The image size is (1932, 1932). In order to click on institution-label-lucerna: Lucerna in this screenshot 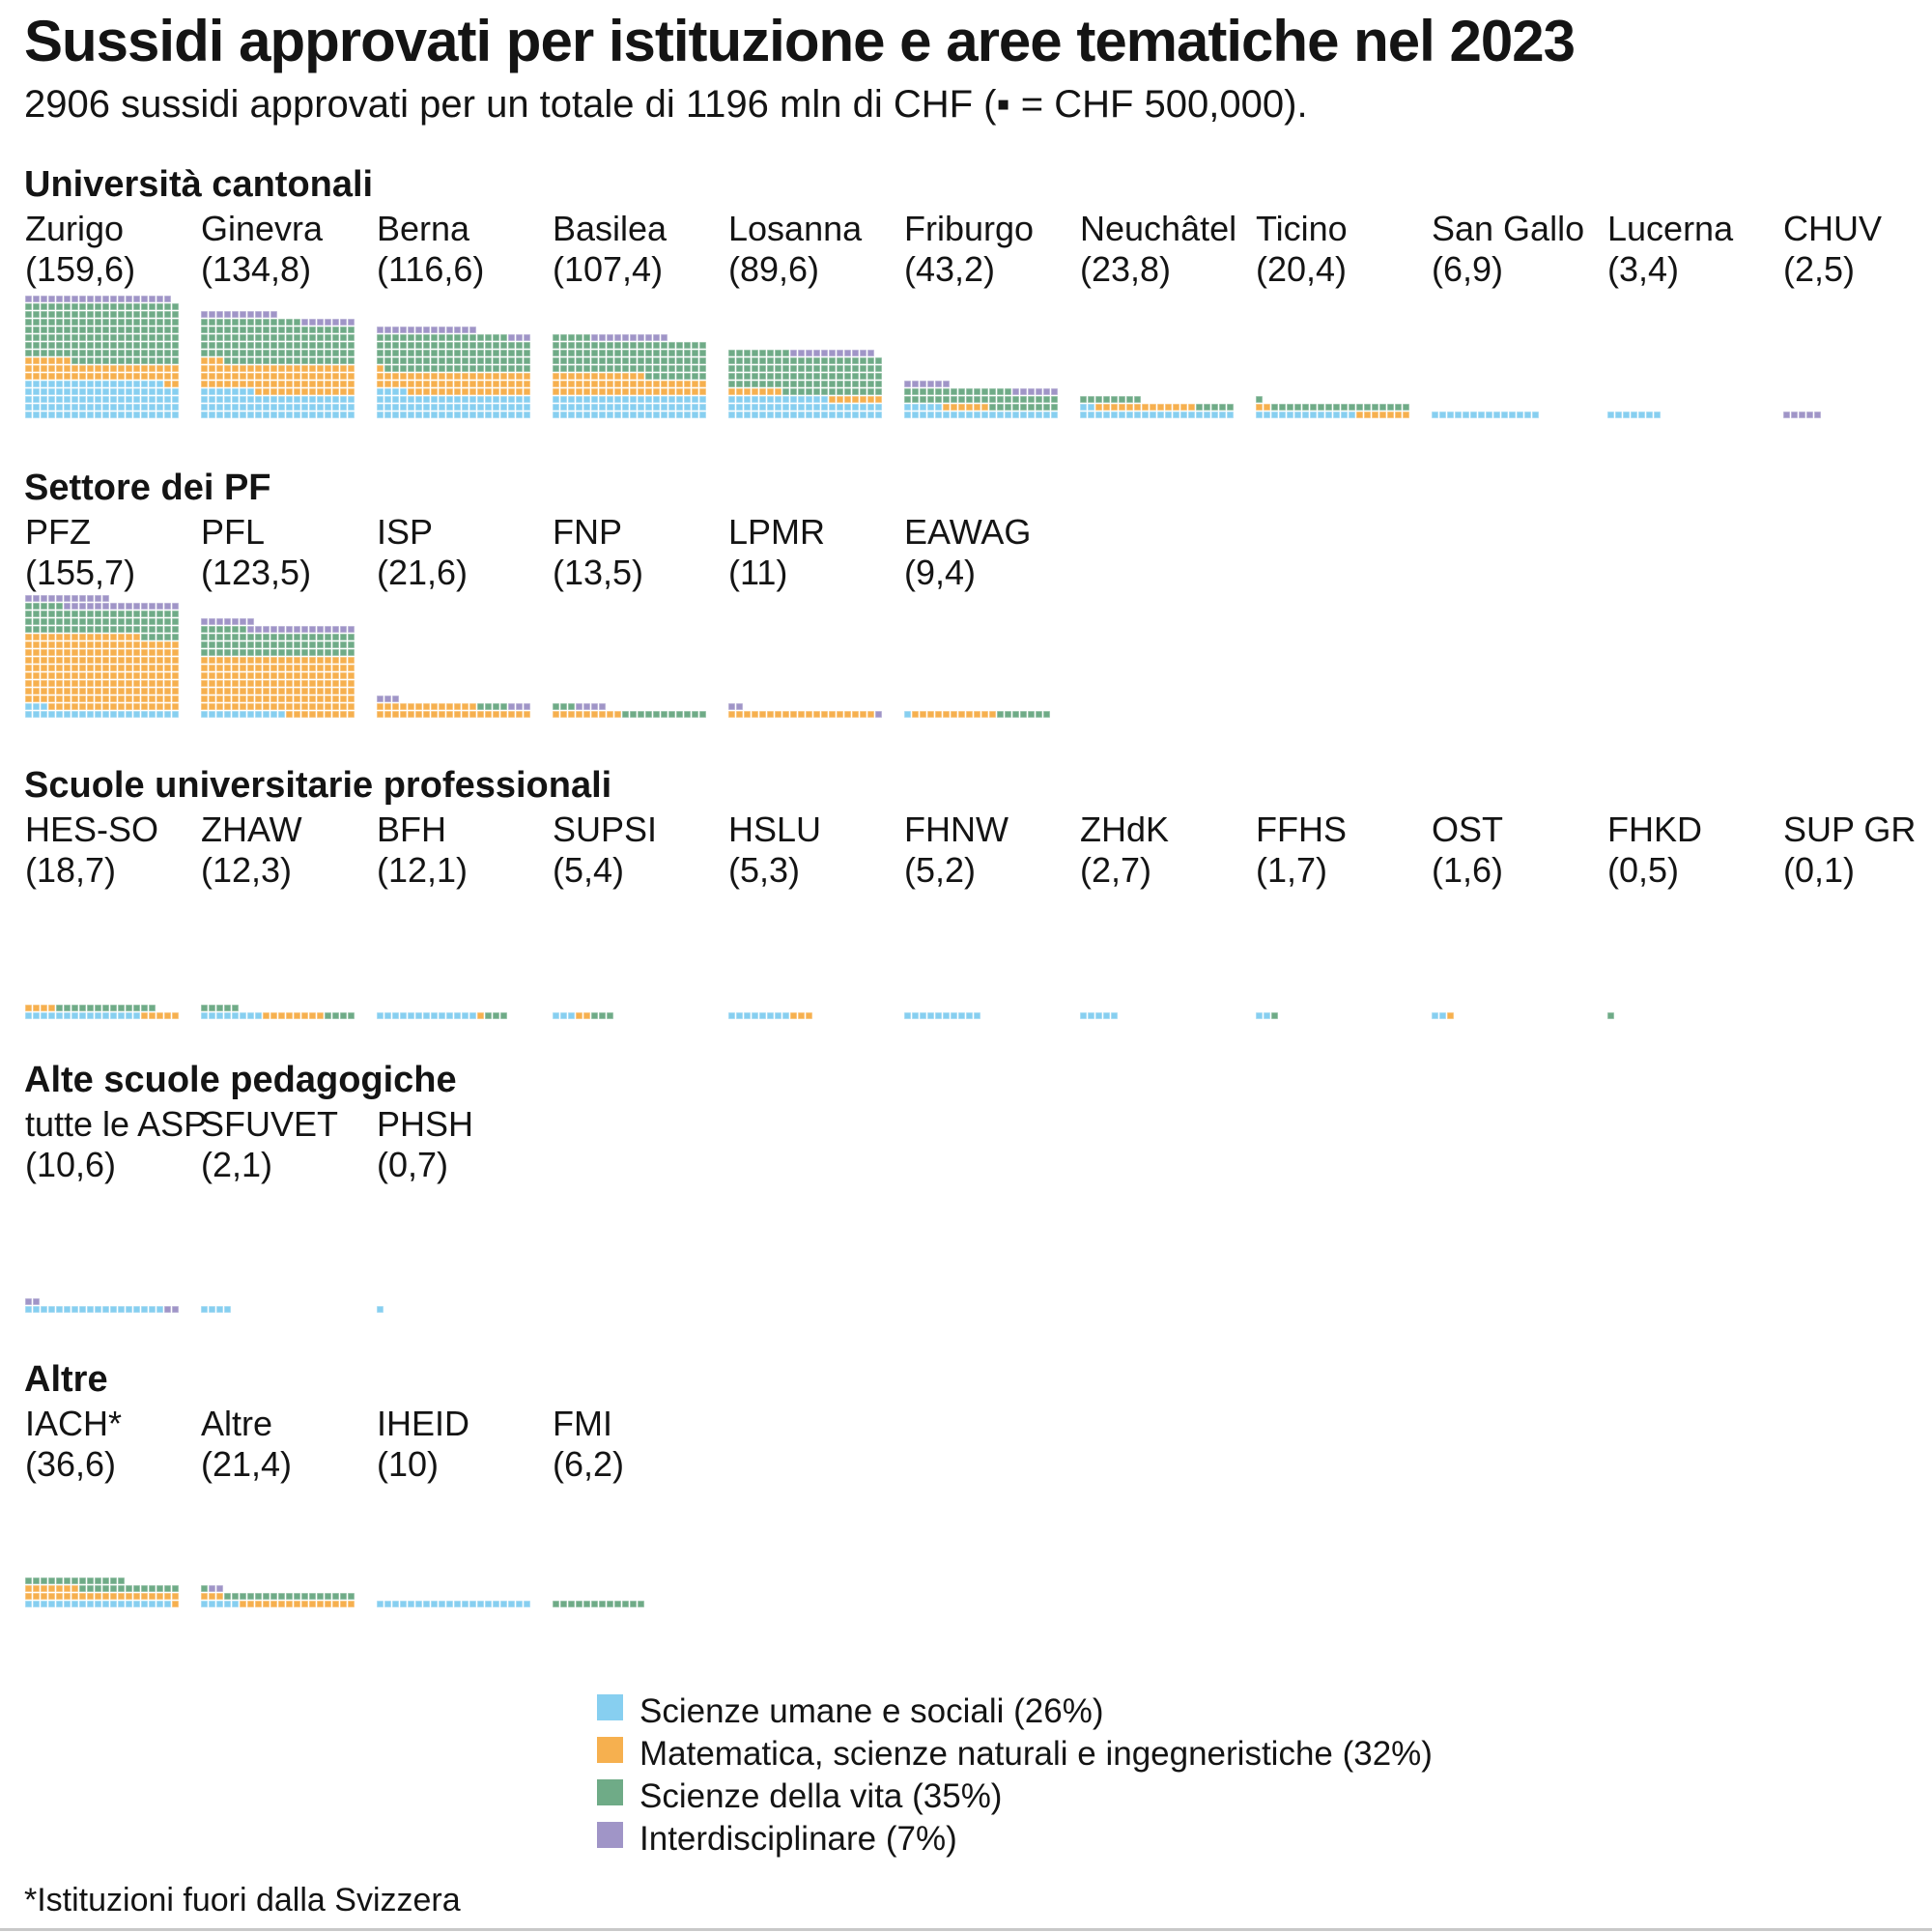, I will do `click(1670, 228)`.